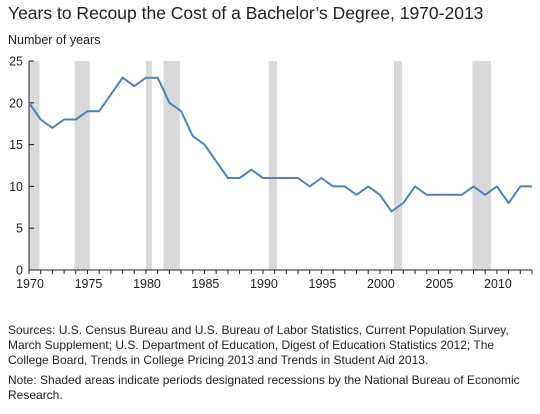 This screenshot has height=414, width=540. Describe the element at coordinates (16, 103) in the screenshot. I see `y-tick-label-20: 20` at that location.